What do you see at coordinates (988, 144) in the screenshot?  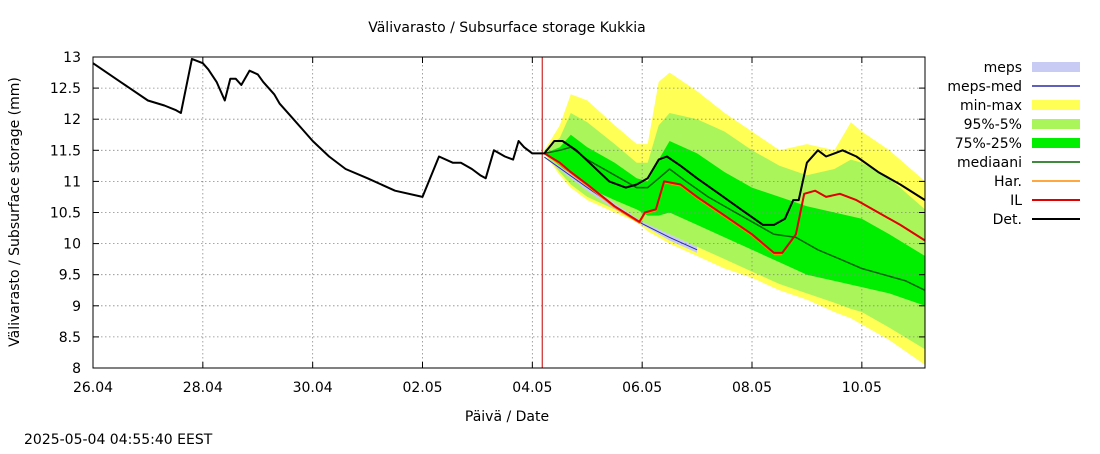 I see `legend-label-p75_25: 75%-25%` at bounding box center [988, 144].